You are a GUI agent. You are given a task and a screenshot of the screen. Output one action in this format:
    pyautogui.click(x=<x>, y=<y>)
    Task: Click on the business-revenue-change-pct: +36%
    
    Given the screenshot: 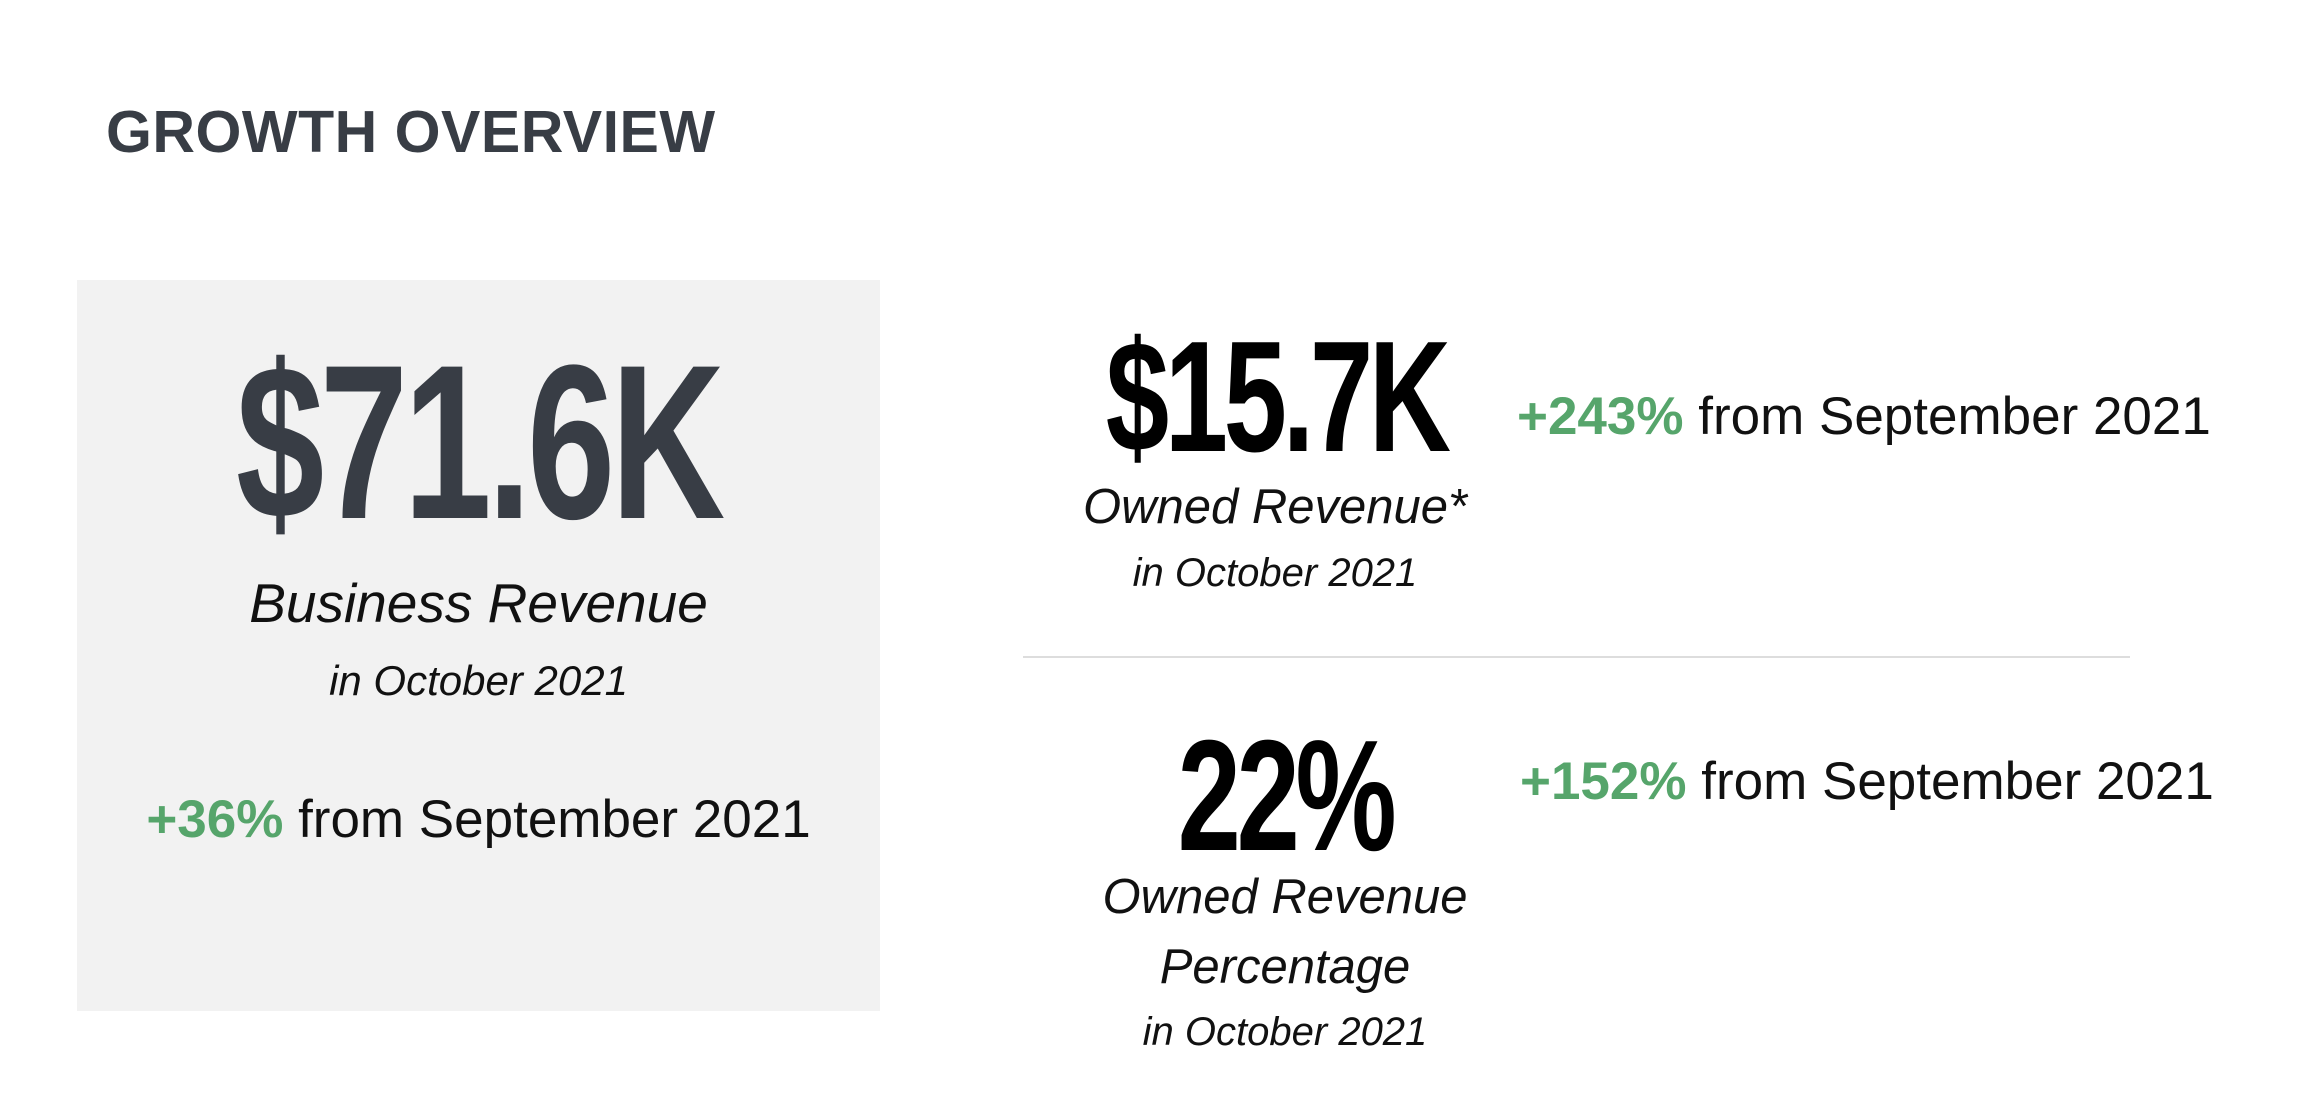 What is the action you would take?
    pyautogui.click(x=215, y=819)
    